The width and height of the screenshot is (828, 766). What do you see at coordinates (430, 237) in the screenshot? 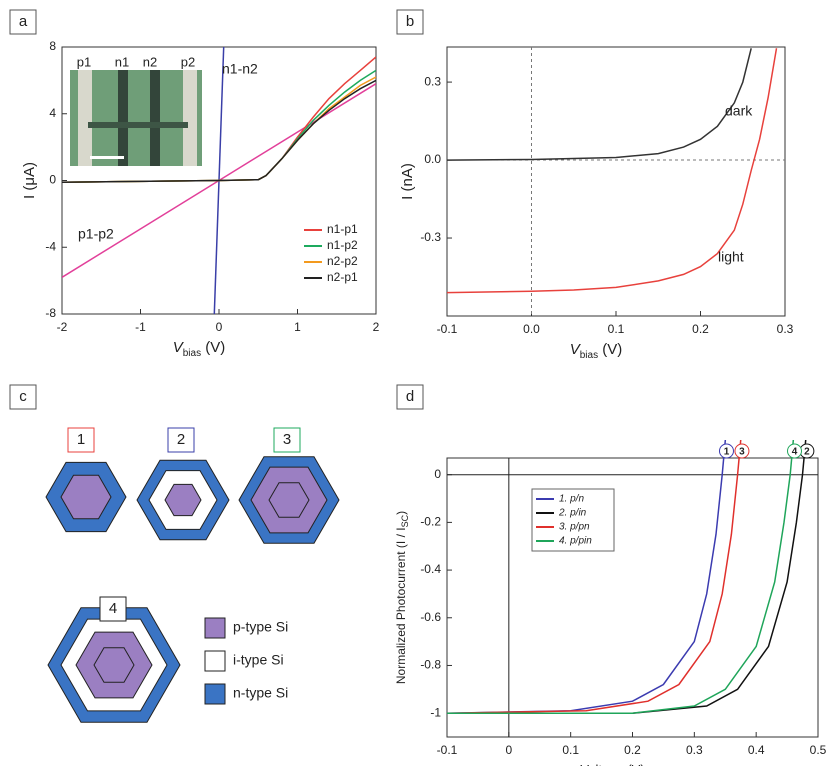
I see `y-tick-label: -0.3` at bounding box center [430, 237].